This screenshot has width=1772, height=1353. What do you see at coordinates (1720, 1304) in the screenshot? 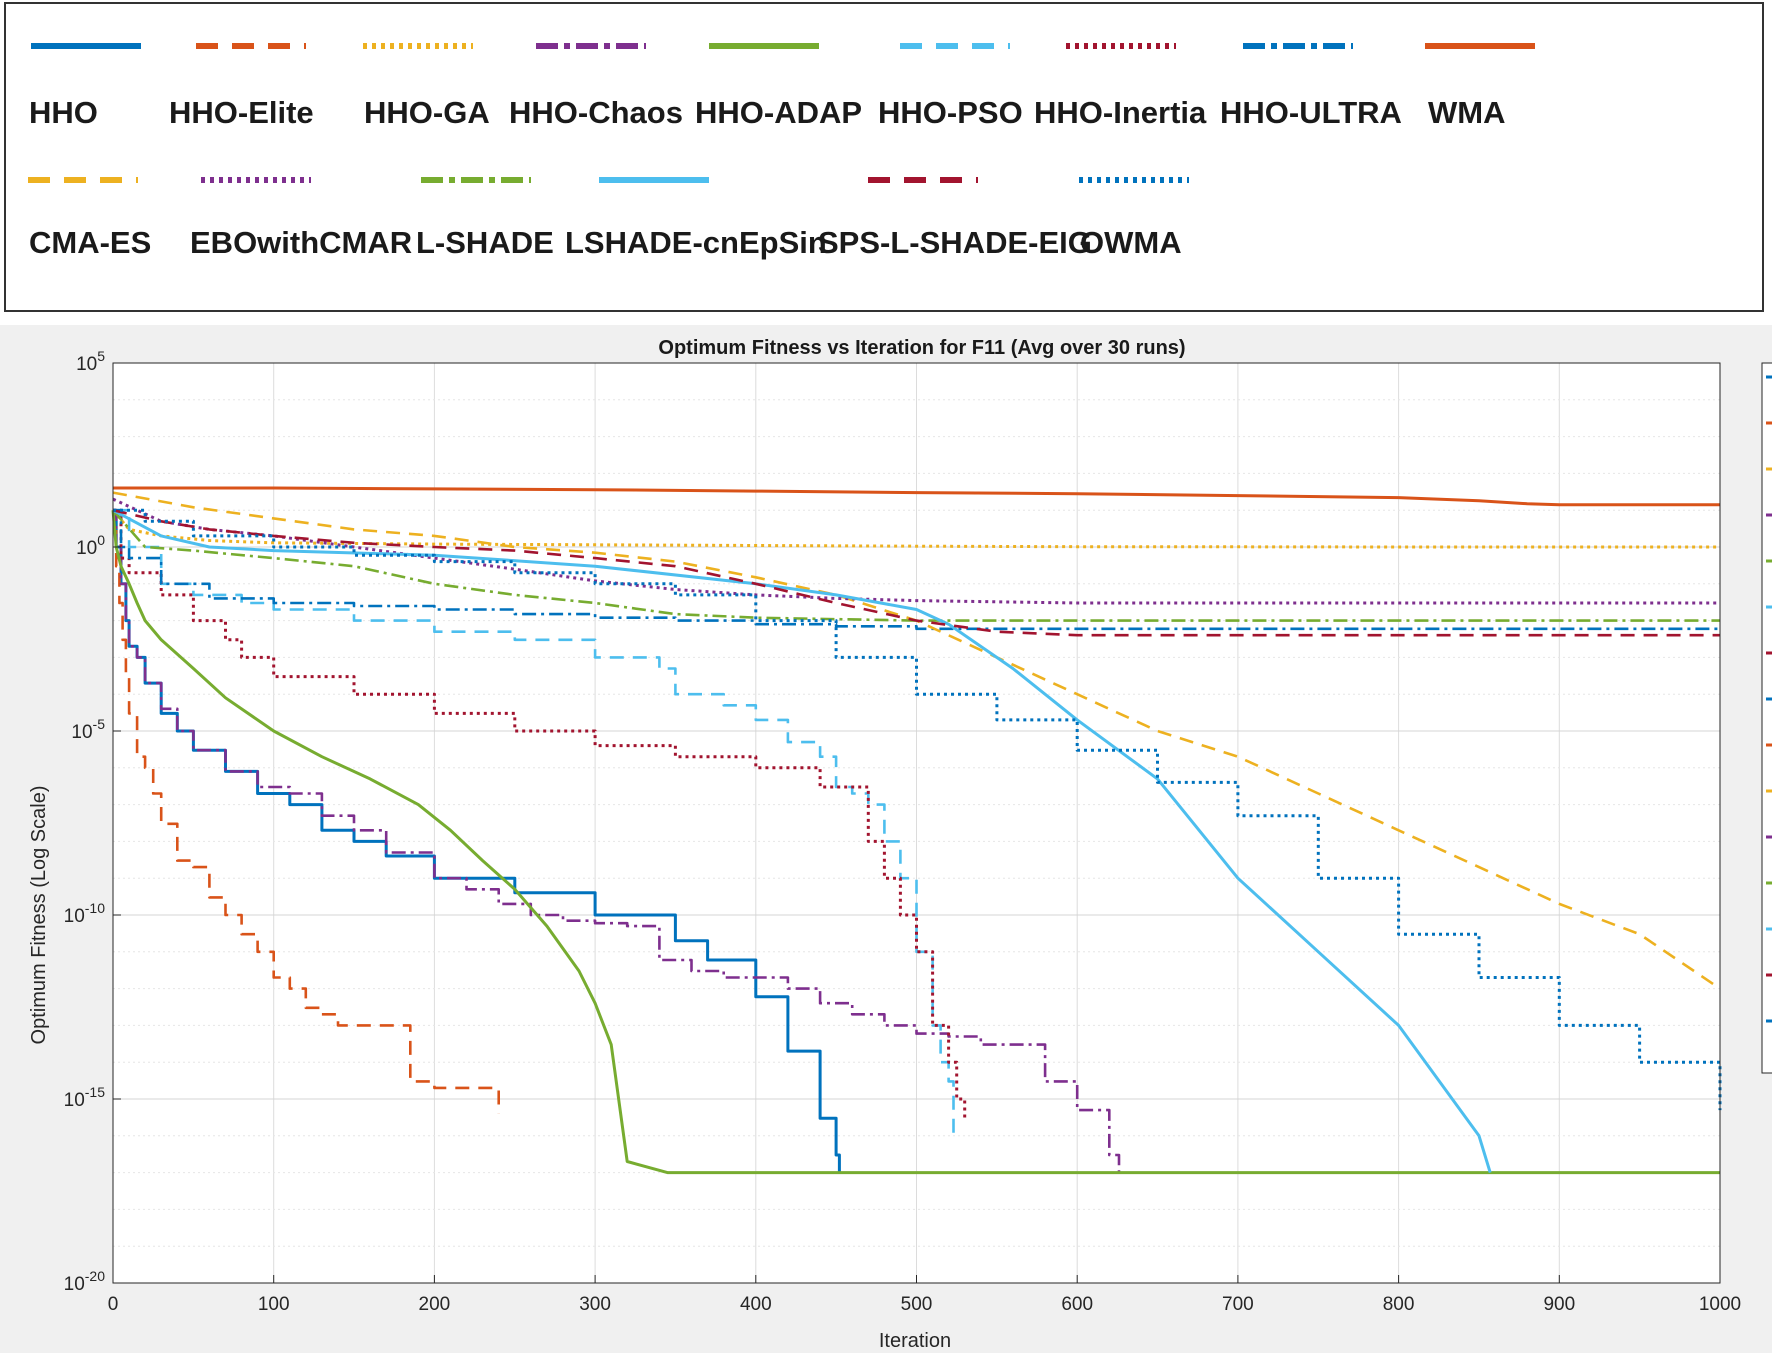
I see `x-tick-label: 1000` at bounding box center [1720, 1304].